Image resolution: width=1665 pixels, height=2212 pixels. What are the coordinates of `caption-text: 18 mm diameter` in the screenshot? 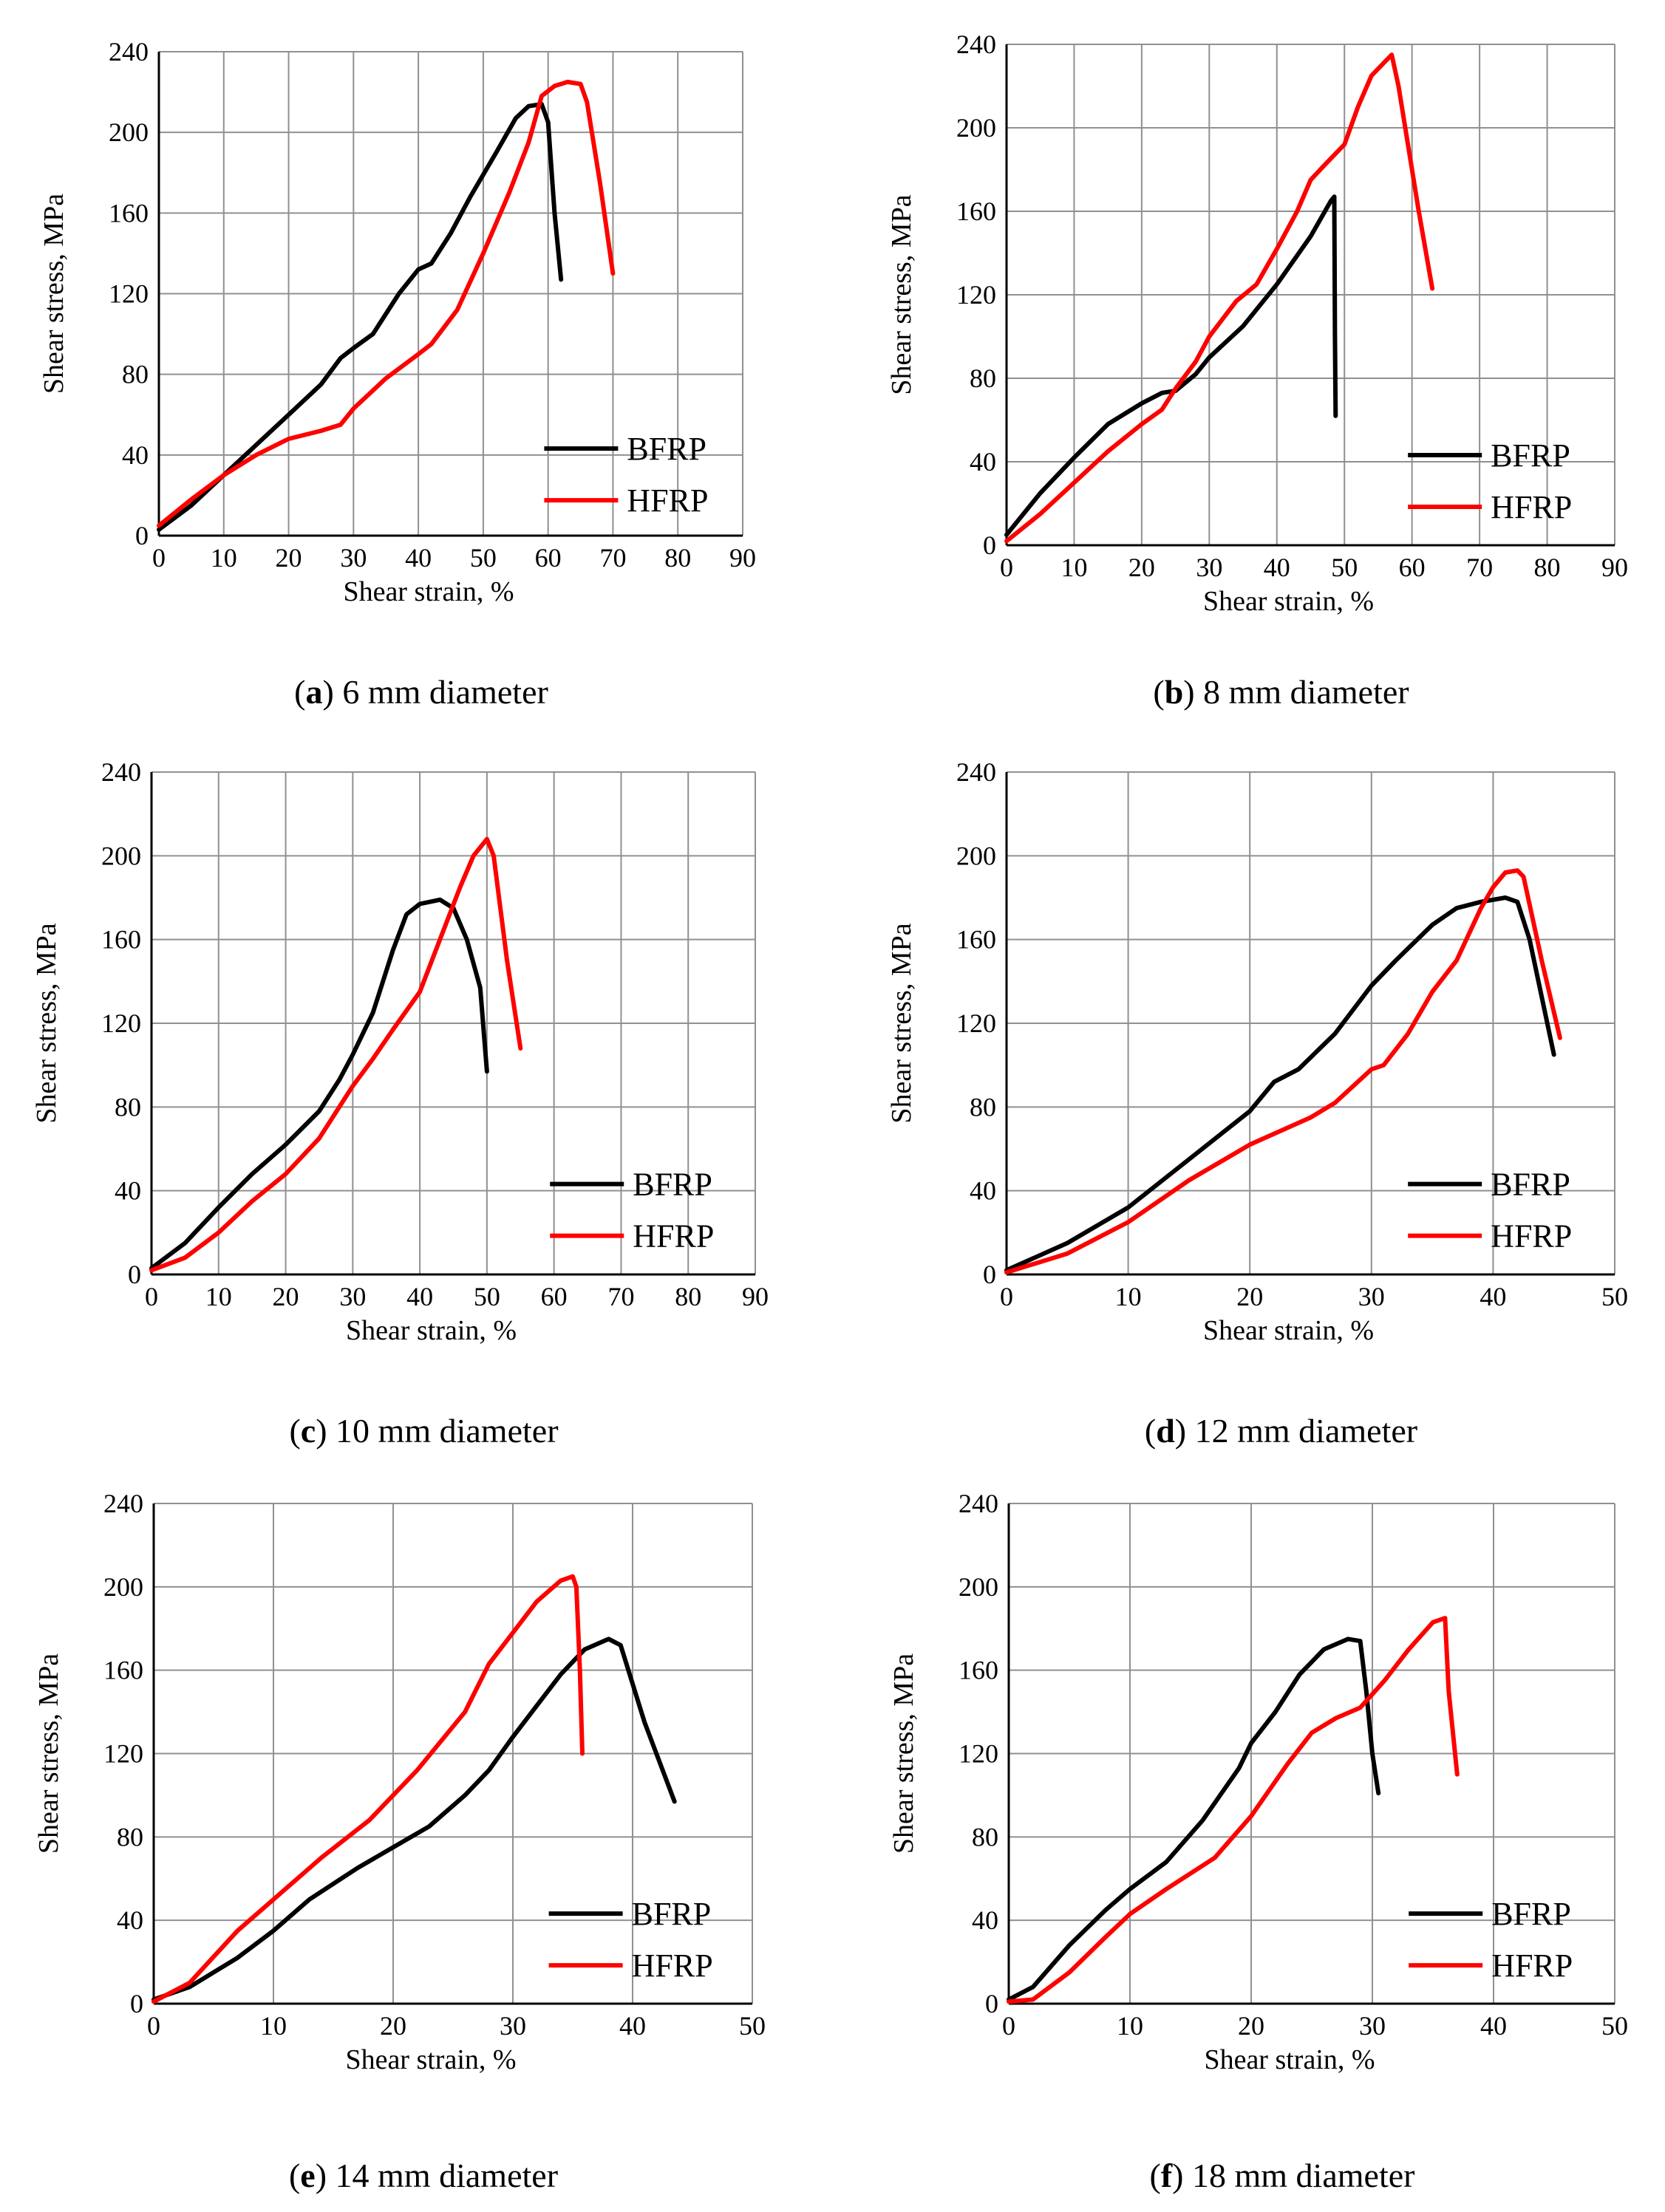 It's located at (1303, 2175).